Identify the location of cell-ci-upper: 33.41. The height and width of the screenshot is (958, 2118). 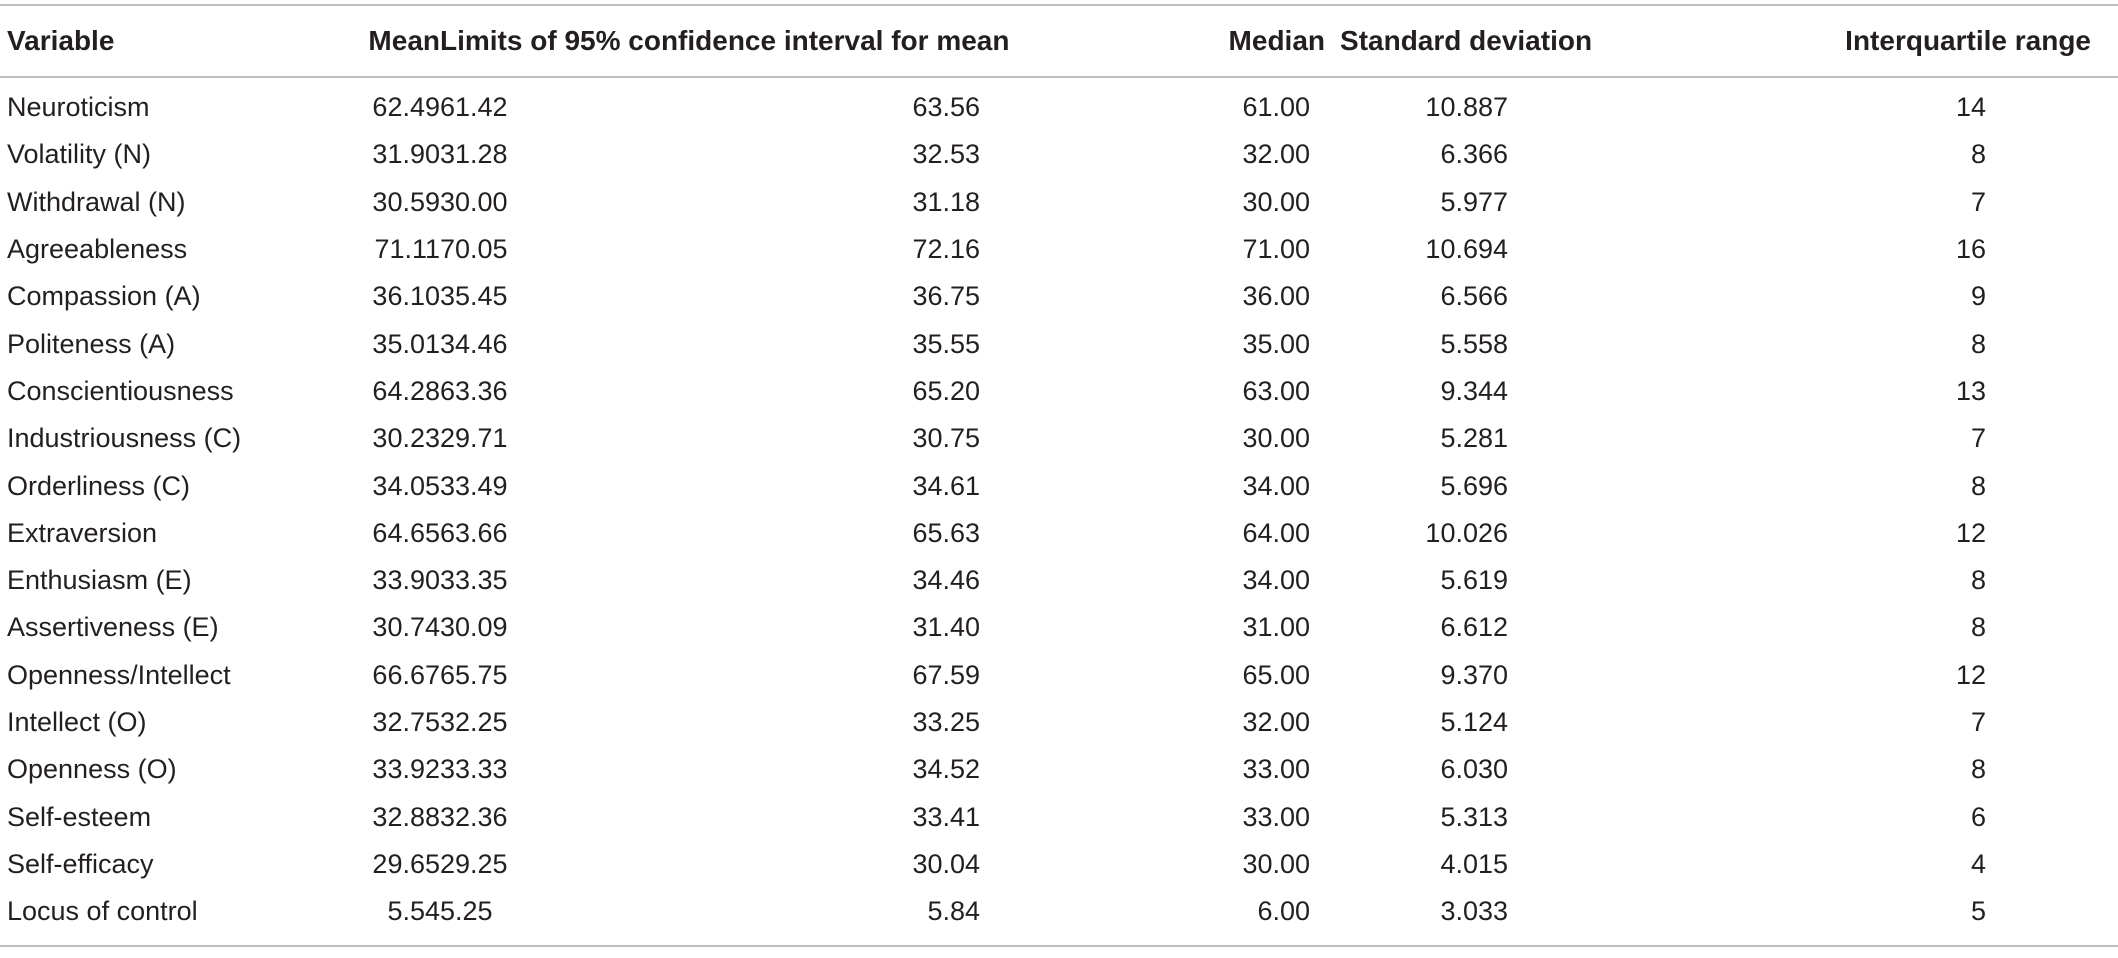
(946, 816).